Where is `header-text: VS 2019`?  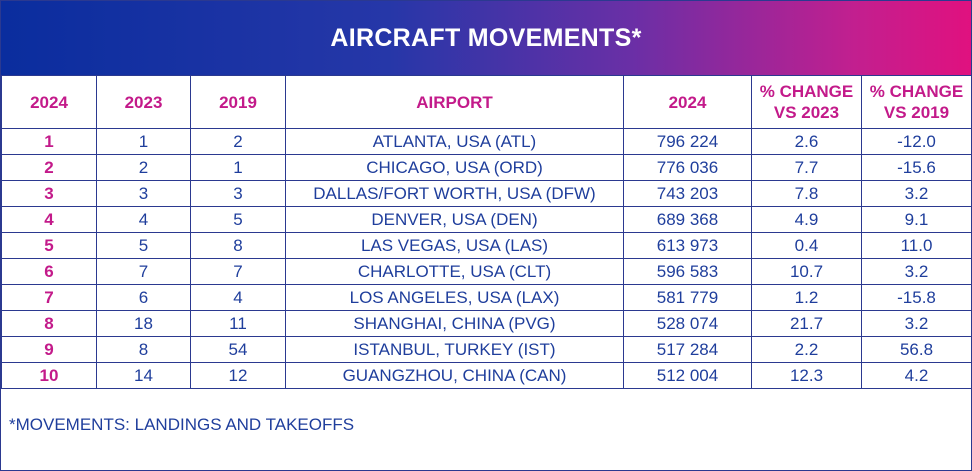
header-text: VS 2019 is located at coordinates (916, 112).